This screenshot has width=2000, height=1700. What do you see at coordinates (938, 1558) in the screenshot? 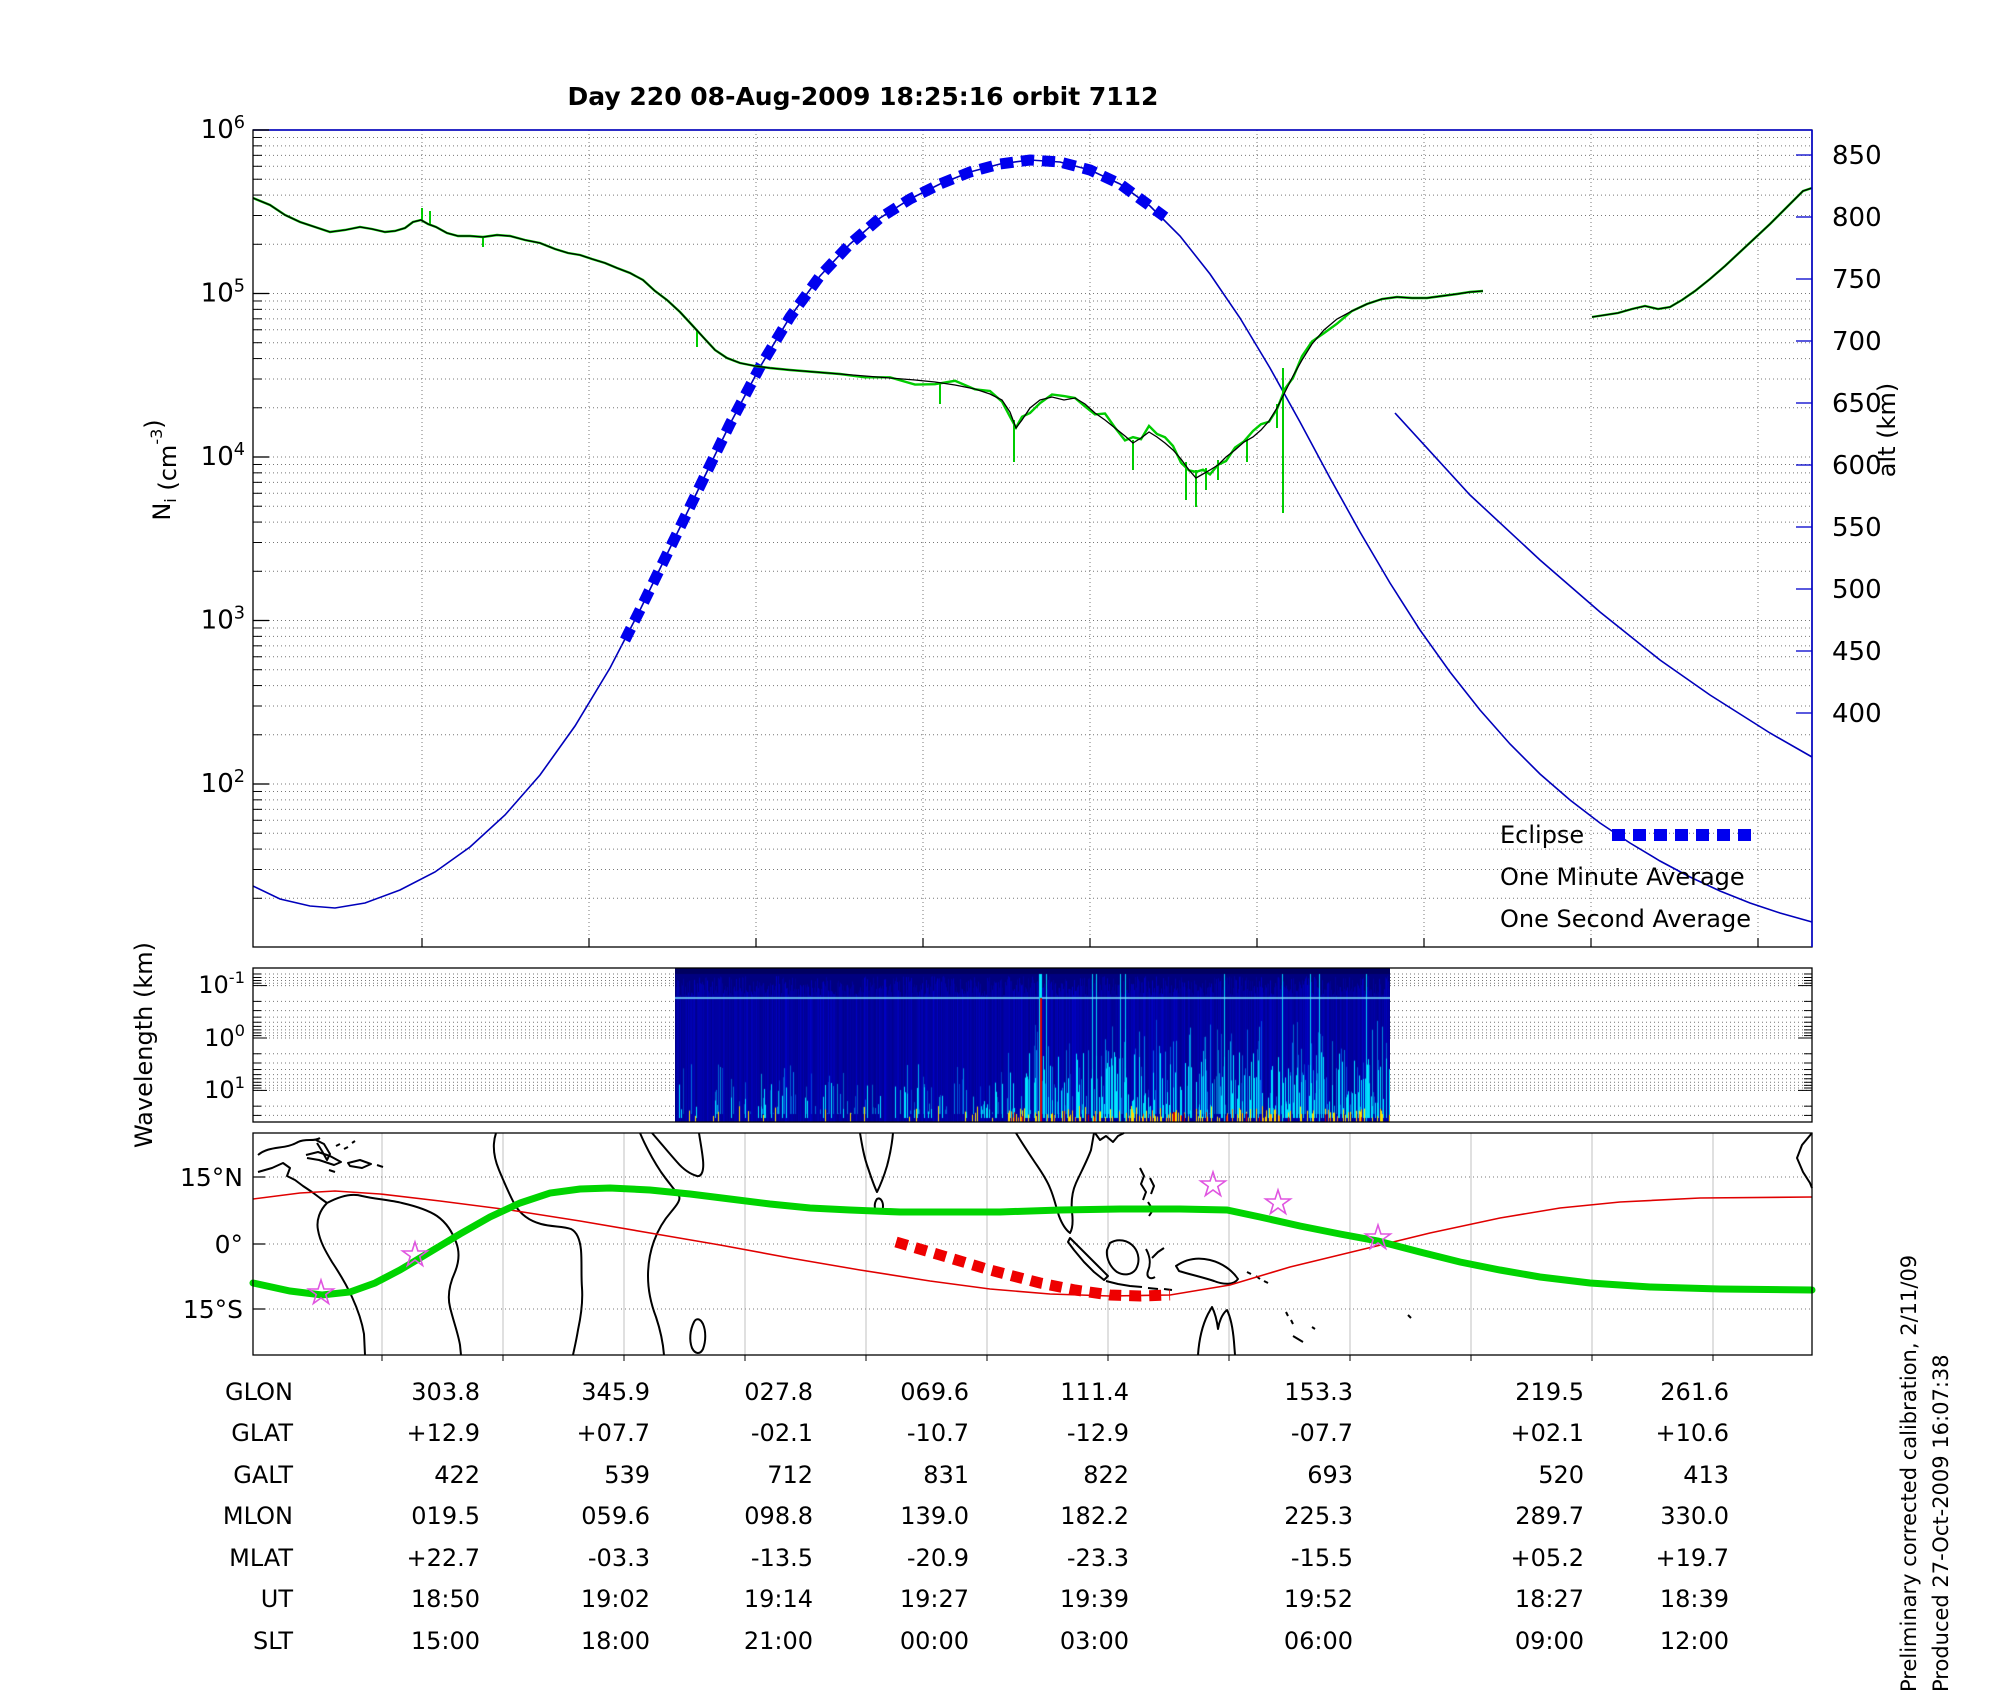
I see `table-cell: -20.9` at bounding box center [938, 1558].